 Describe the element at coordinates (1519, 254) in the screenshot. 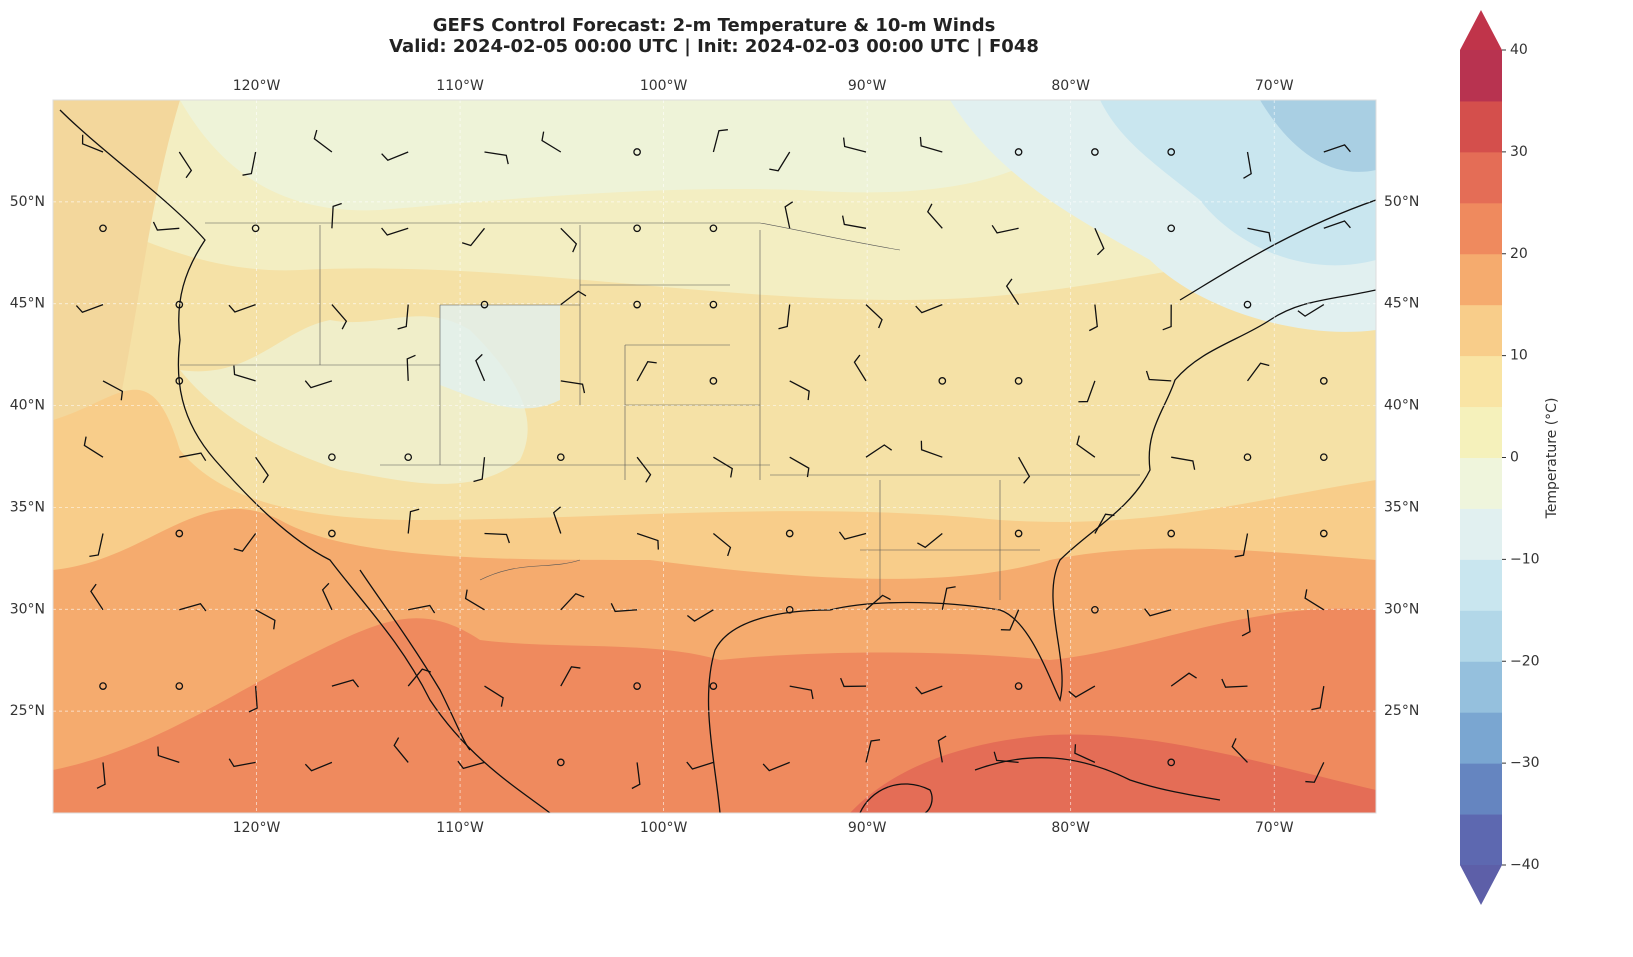

I see `colorbar-tick-label: 20` at that location.